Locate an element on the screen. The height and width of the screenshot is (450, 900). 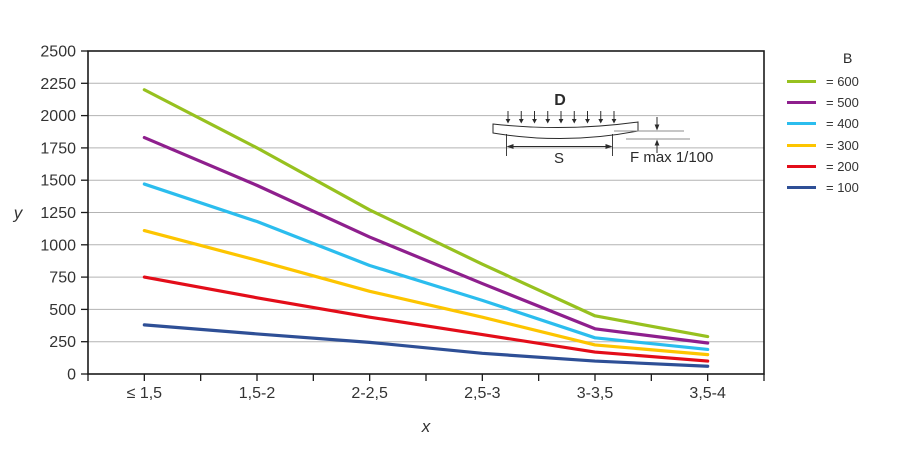
y-tick-label: 1750 is located at coordinates (58, 148).